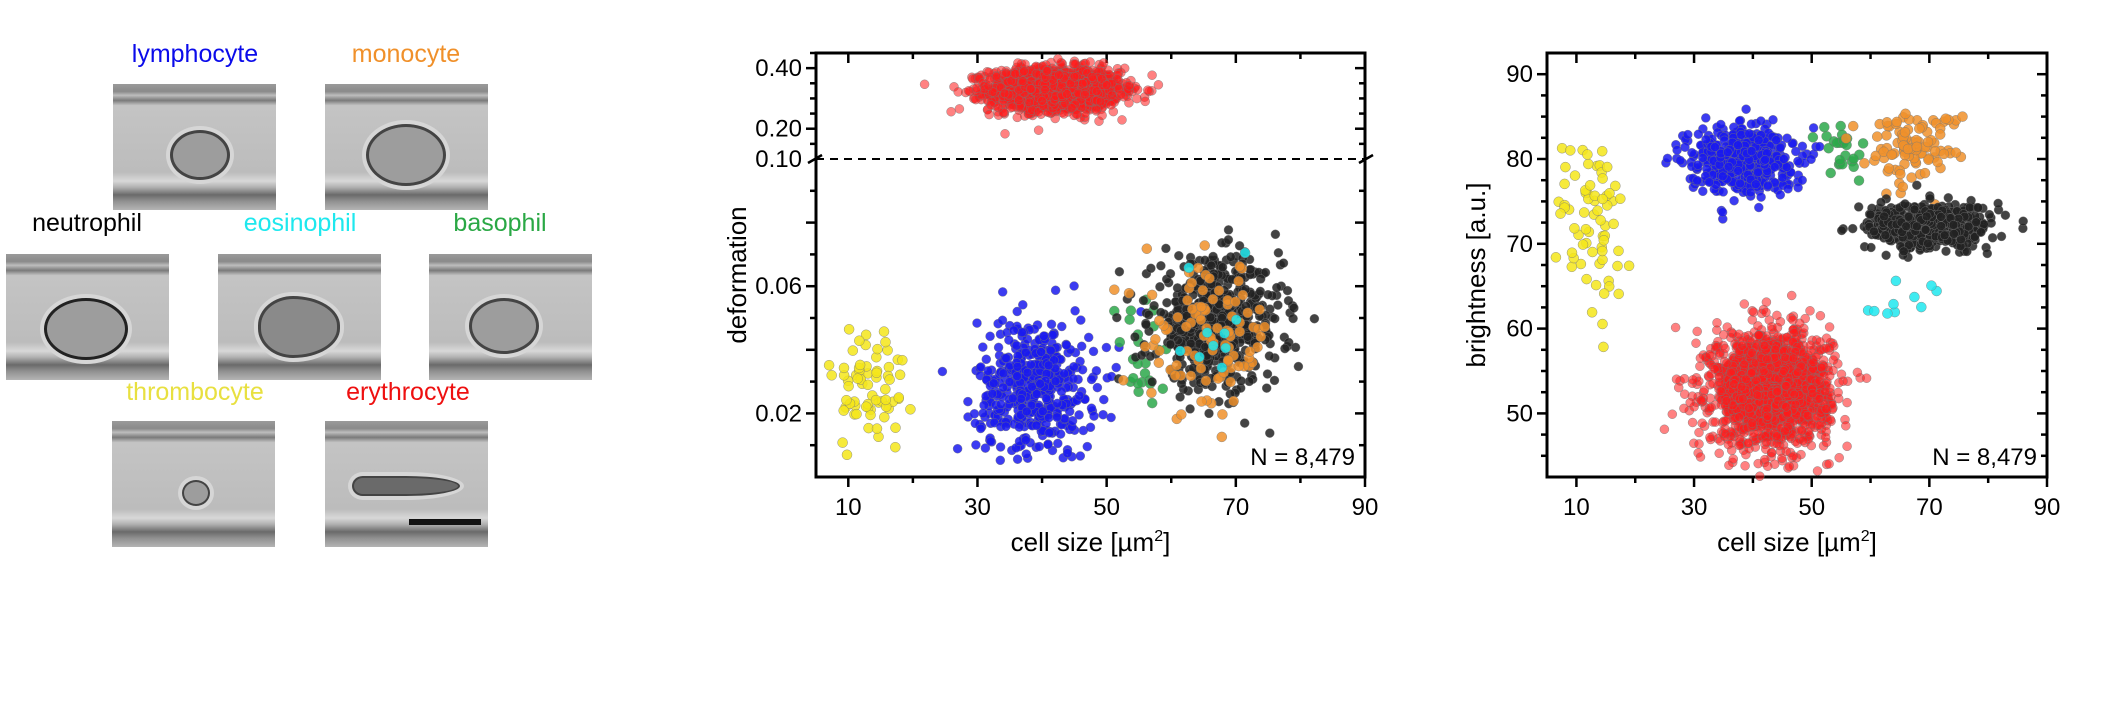 This screenshot has width=2112, height=706. Describe the element at coordinates (2047, 507) in the screenshot. I see `x-tick-label: 90` at that location.